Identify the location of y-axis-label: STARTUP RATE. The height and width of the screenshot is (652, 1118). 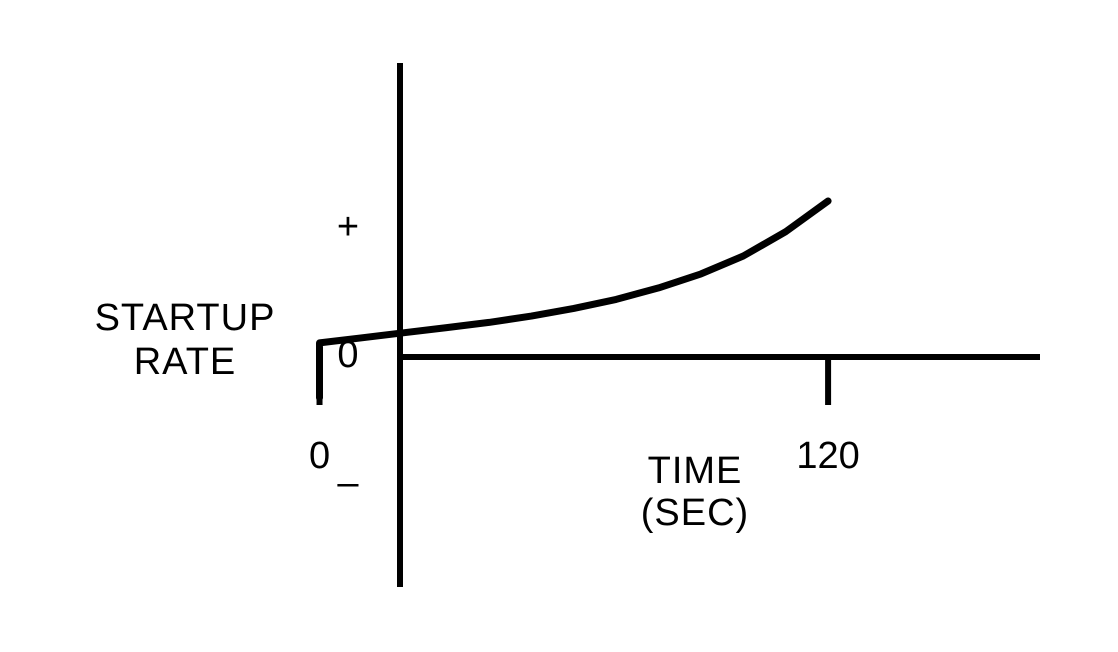
(185, 340).